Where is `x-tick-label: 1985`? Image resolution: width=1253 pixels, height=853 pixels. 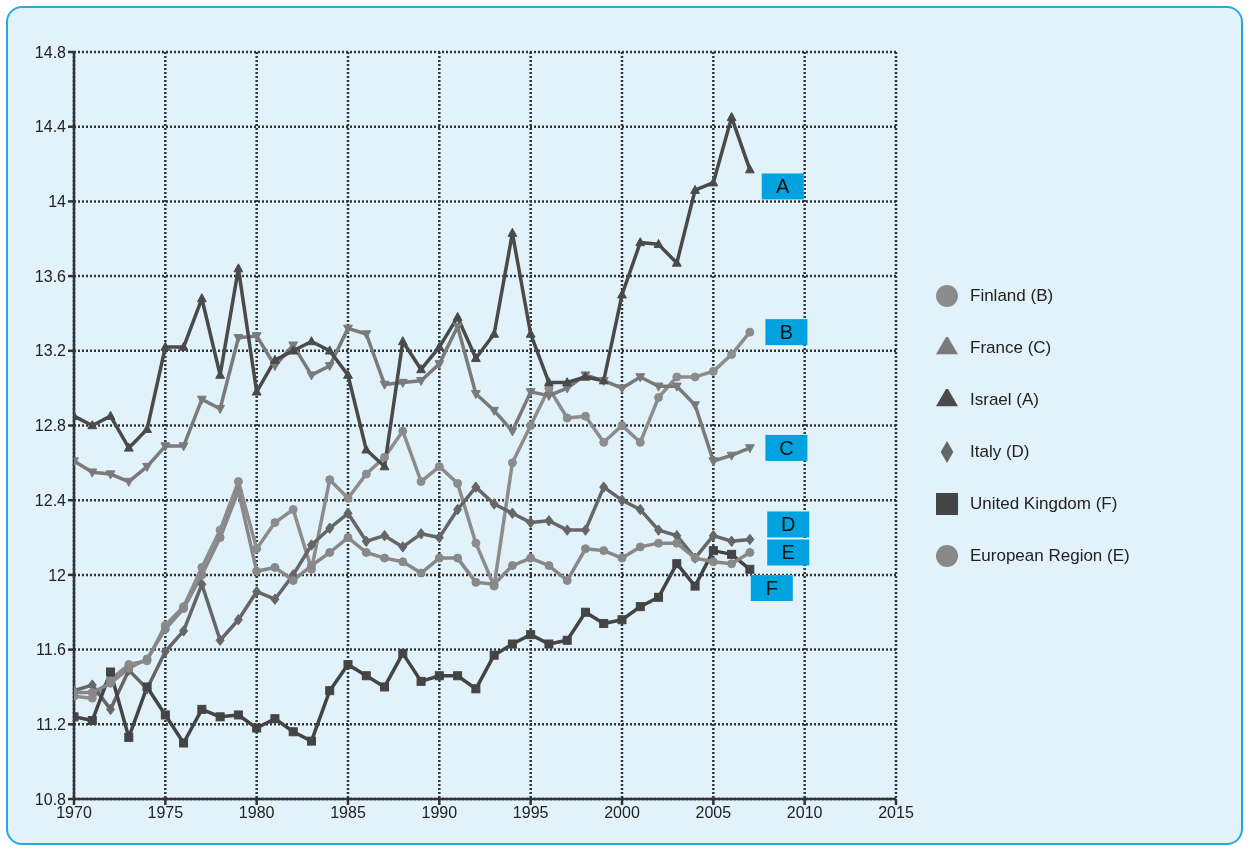 x-tick-label: 1985 is located at coordinates (348, 813).